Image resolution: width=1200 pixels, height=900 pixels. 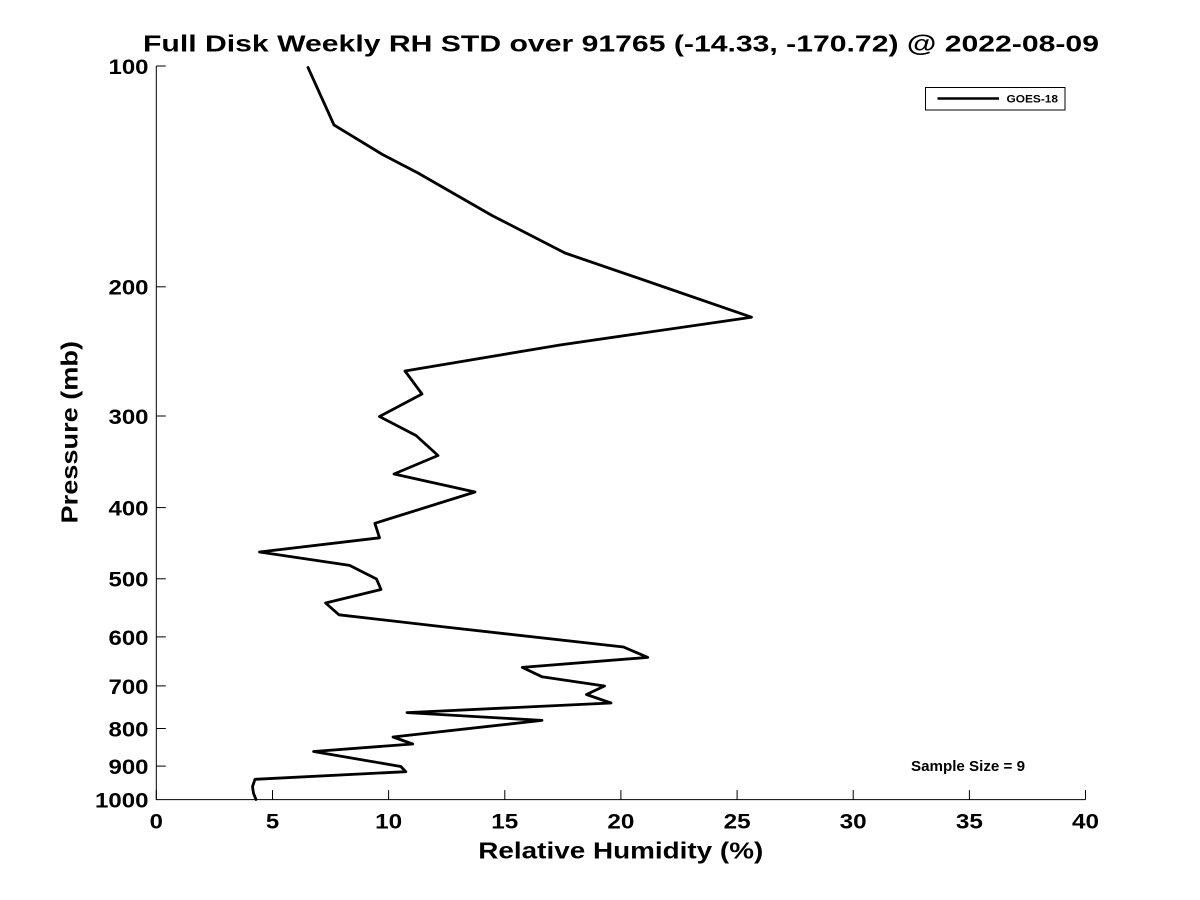 What do you see at coordinates (388, 822) in the screenshot?
I see `svg-text: 10` at bounding box center [388, 822].